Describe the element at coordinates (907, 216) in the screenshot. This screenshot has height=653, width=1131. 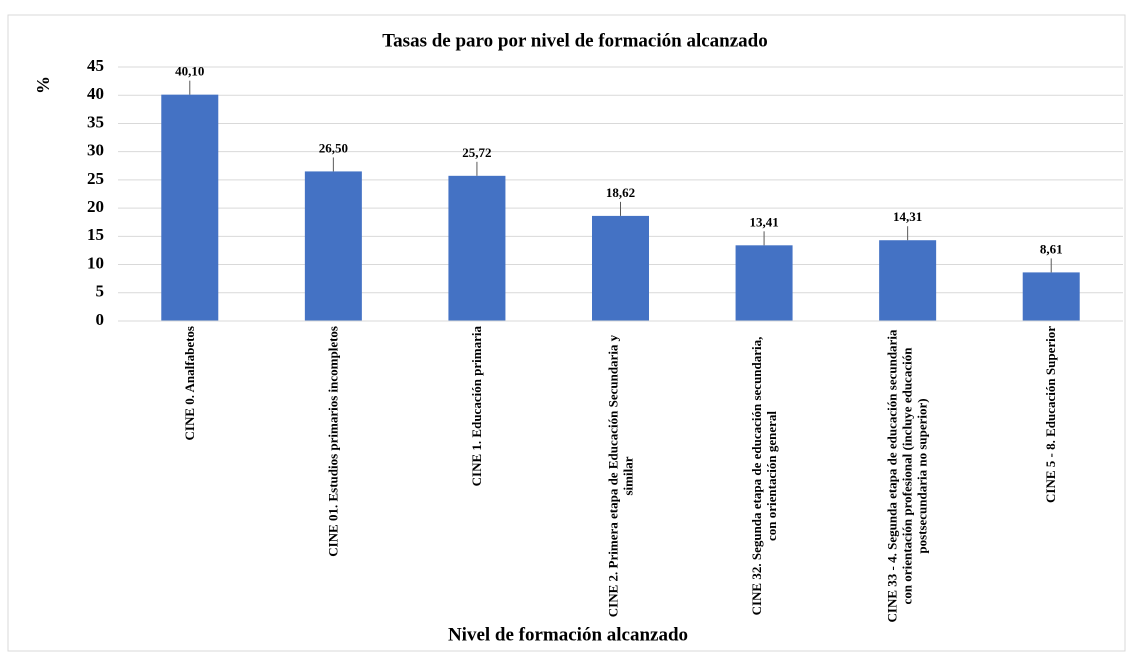
I see `value-label: 14,31` at that location.